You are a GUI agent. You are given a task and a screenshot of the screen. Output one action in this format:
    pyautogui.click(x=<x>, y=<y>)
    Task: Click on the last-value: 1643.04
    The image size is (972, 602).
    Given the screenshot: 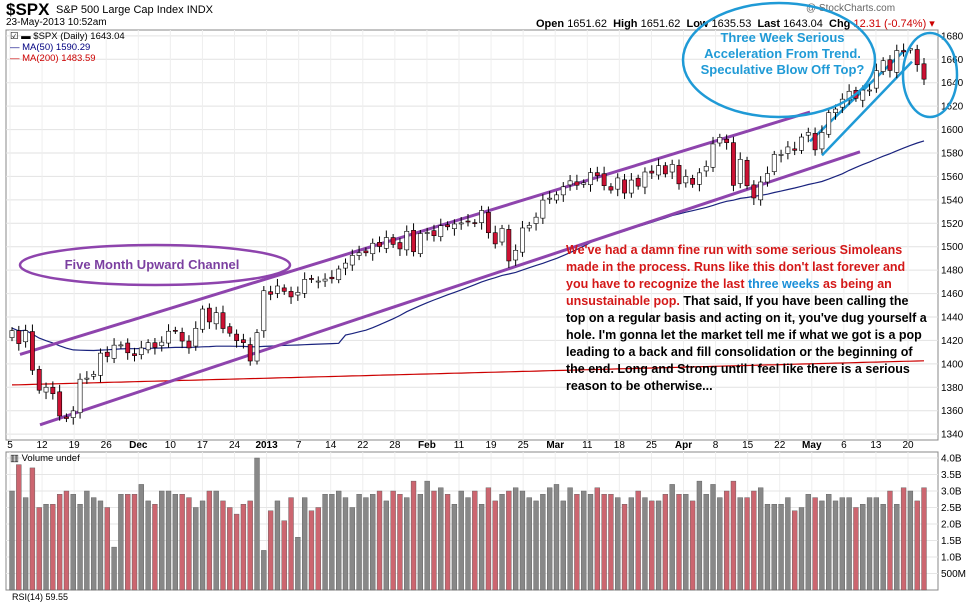 What is the action you would take?
    pyautogui.click(x=803, y=24)
    